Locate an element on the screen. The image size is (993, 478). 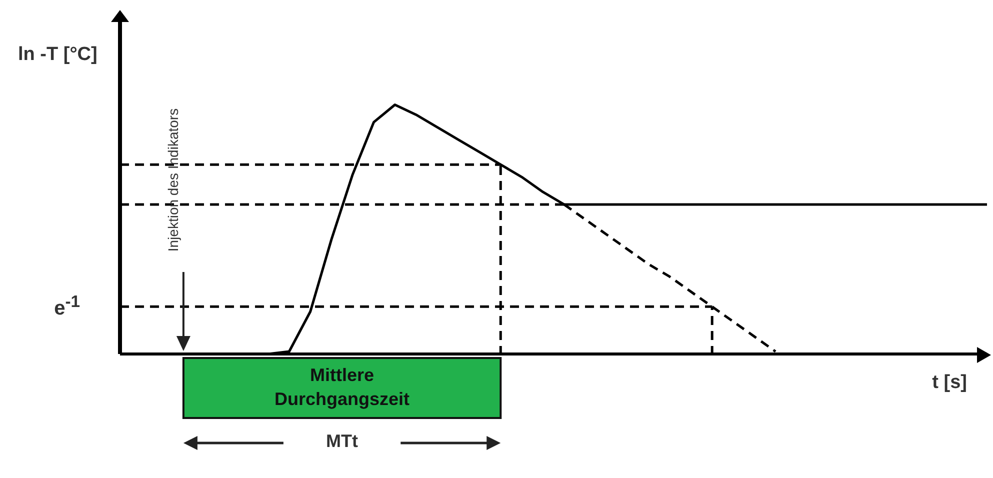
x-axis-title: t [s] is located at coordinates (949, 383).